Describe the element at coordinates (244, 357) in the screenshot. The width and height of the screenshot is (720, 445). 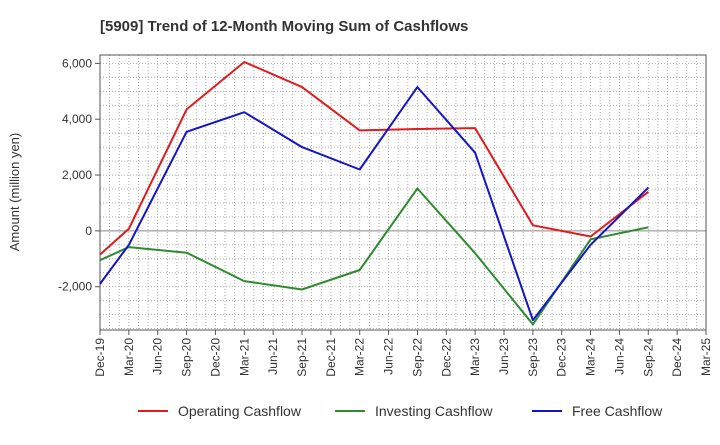
I see `x-tick-label: Mar-21` at that location.